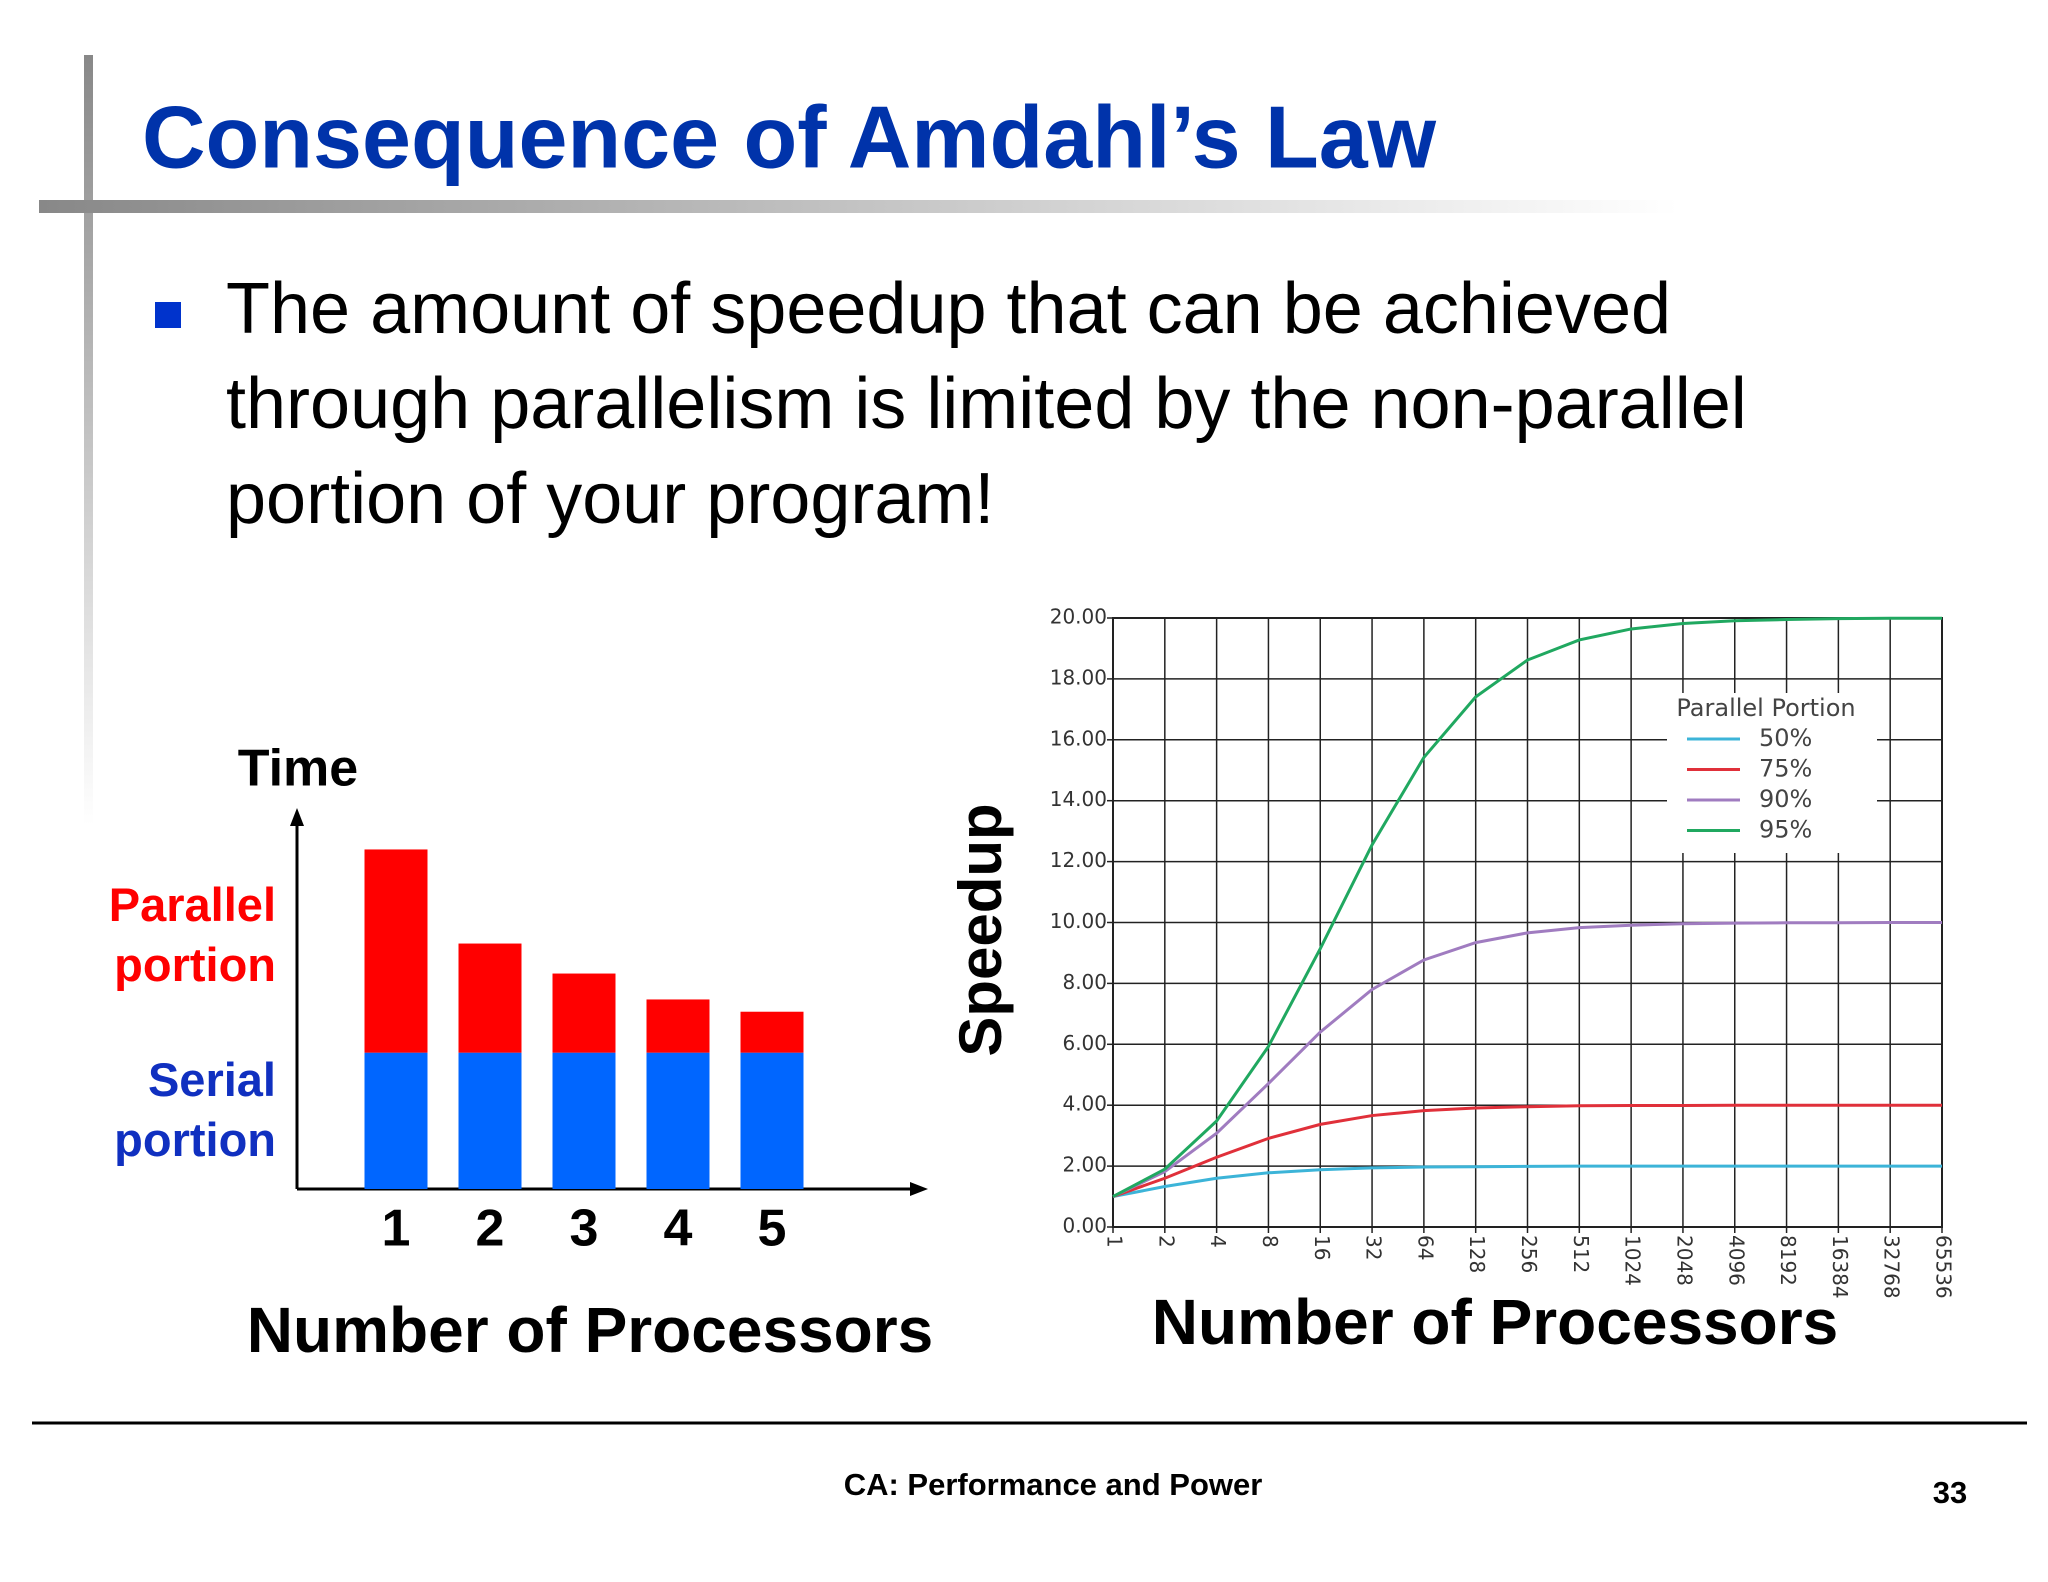 This screenshot has height=1582, width=2048. I want to click on x-tick-label: 8192, so click(1788, 1260).